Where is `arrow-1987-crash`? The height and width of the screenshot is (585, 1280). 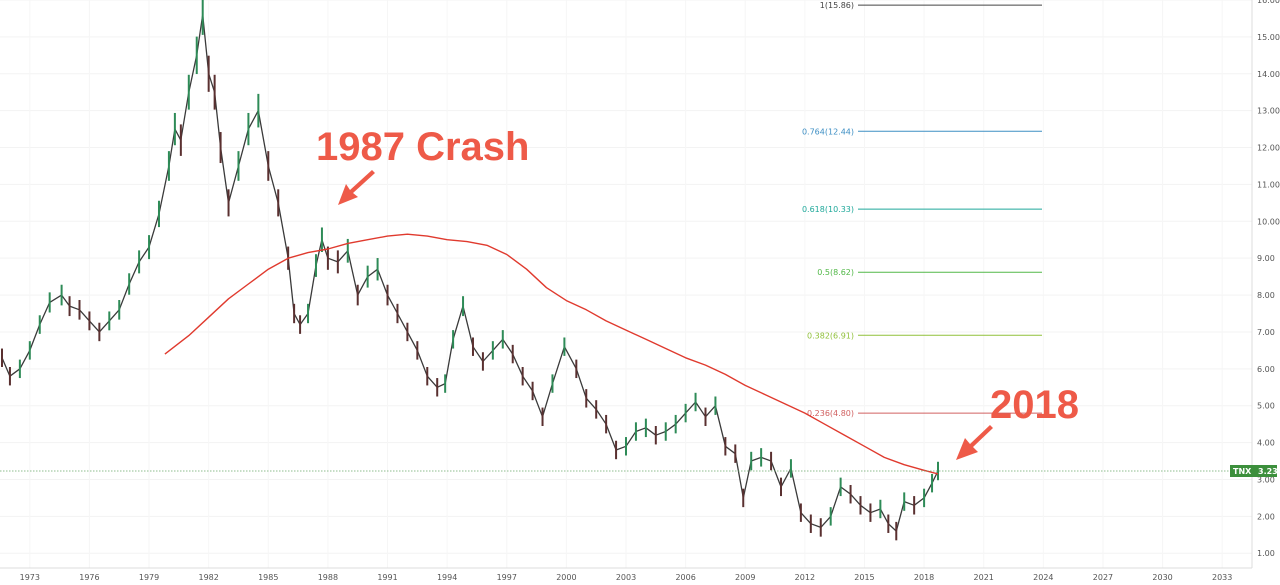
arrow-1987-crash is located at coordinates (356, 187).